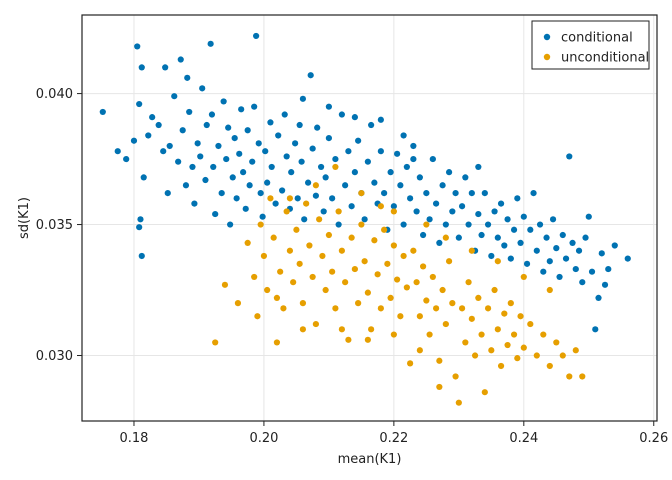 The height and width of the screenshot is (480, 672). Describe the element at coordinates (59, 225) in the screenshot. I see `y-axis-ticks: 0.030 0.035 0.040` at that location.